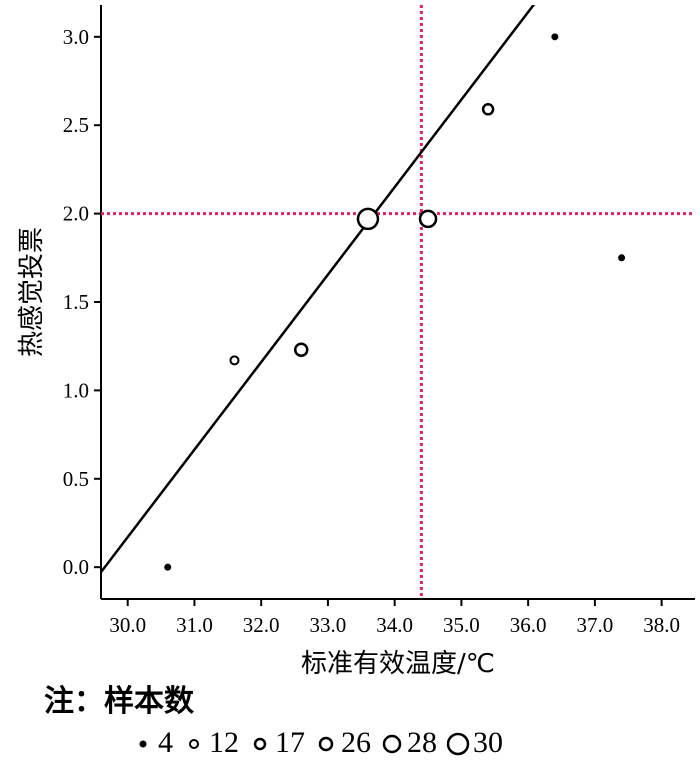 This screenshot has width=700, height=766. I want to click on legend-item: 4, so click(151, 743).